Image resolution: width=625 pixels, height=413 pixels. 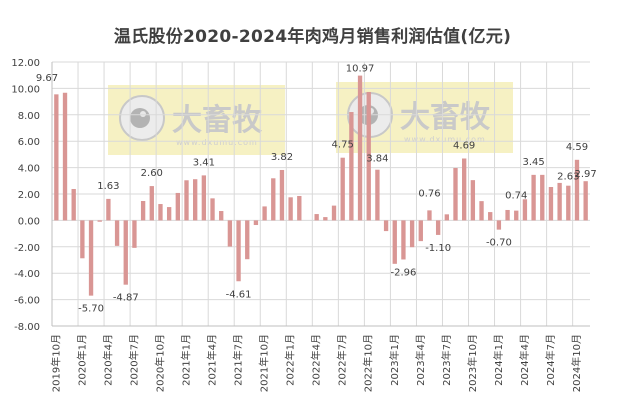 I want to click on x-tick-label: 2020年1月, so click(x=81, y=360).